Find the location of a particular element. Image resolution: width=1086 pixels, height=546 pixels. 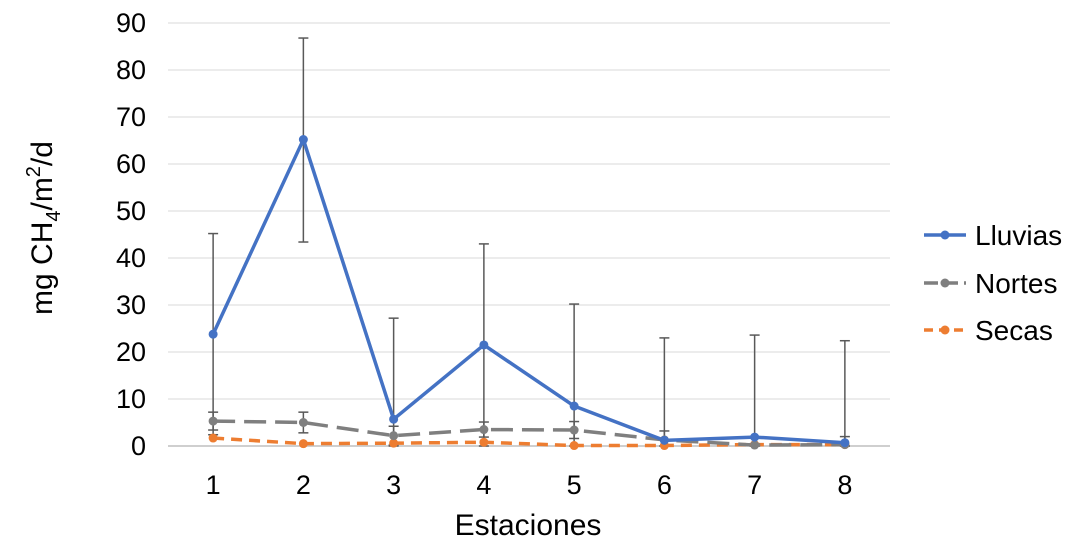

y-axis-title-superscript: 2 is located at coordinates (34, 171).